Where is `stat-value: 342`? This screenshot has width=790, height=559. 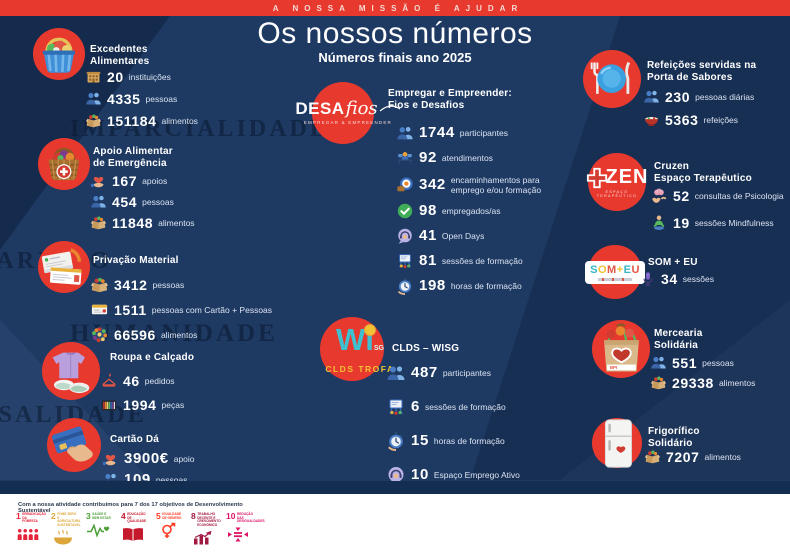 stat-value: 342 is located at coordinates (432, 184).